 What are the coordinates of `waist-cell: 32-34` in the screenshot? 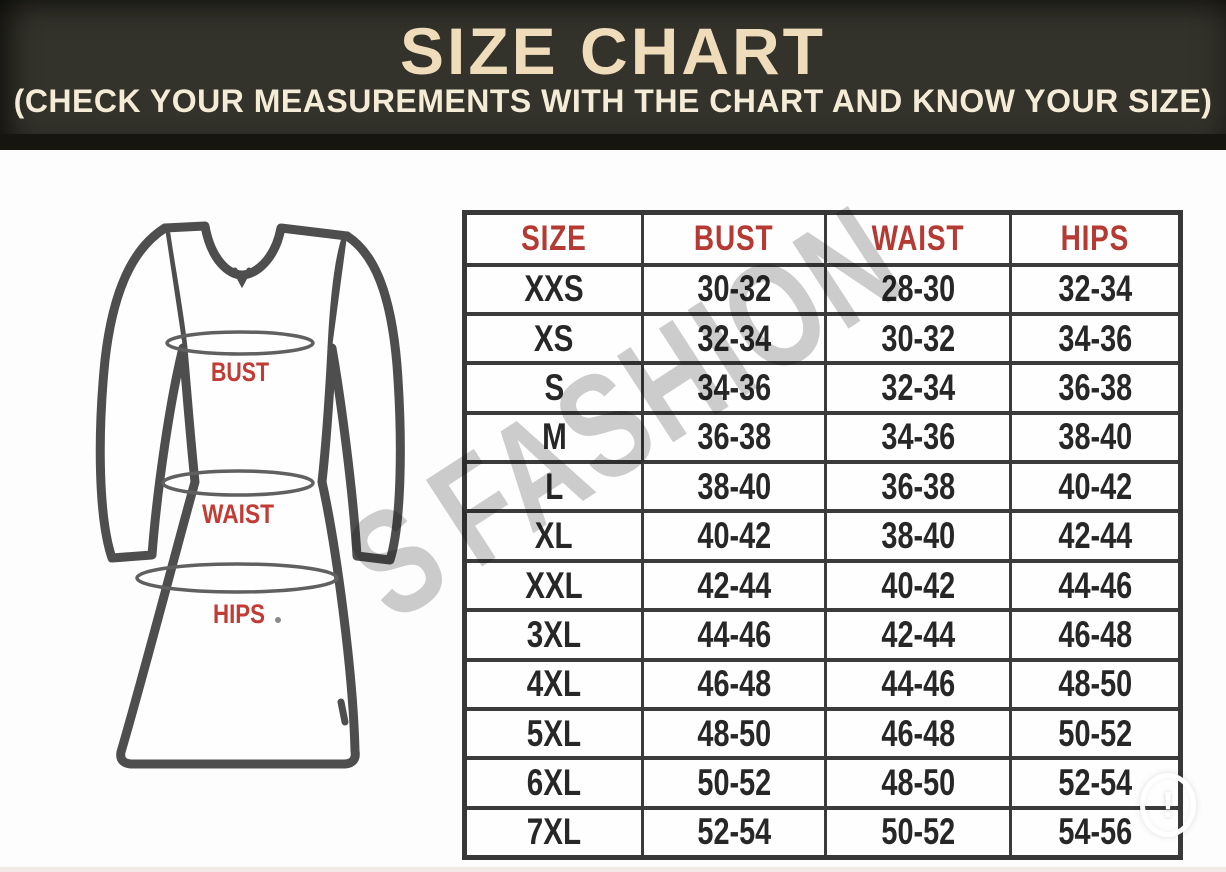 It's located at (918, 387).